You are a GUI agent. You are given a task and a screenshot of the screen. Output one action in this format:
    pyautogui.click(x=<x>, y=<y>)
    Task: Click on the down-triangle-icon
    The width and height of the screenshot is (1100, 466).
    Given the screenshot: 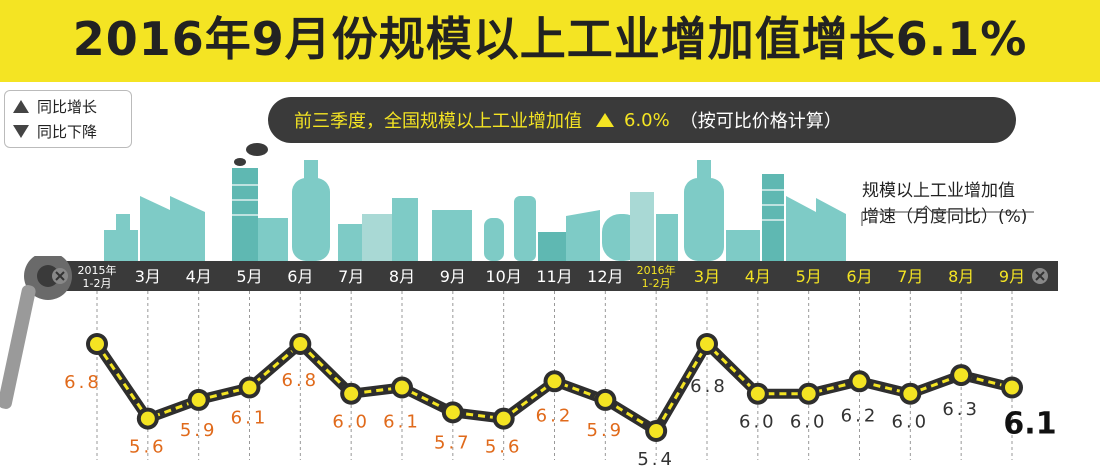 What is the action you would take?
    pyautogui.click(x=21, y=131)
    